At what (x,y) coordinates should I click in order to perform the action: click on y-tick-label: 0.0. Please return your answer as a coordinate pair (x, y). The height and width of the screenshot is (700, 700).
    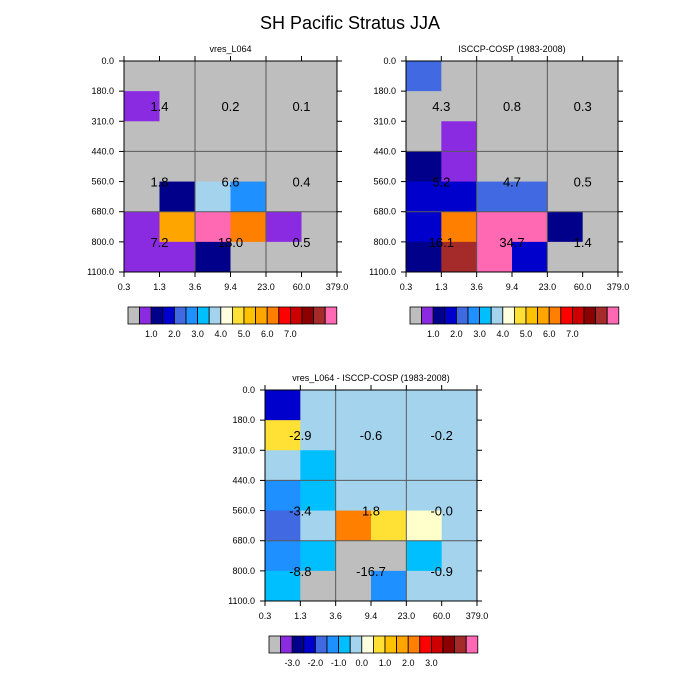
    Looking at the image, I should click on (107, 61).